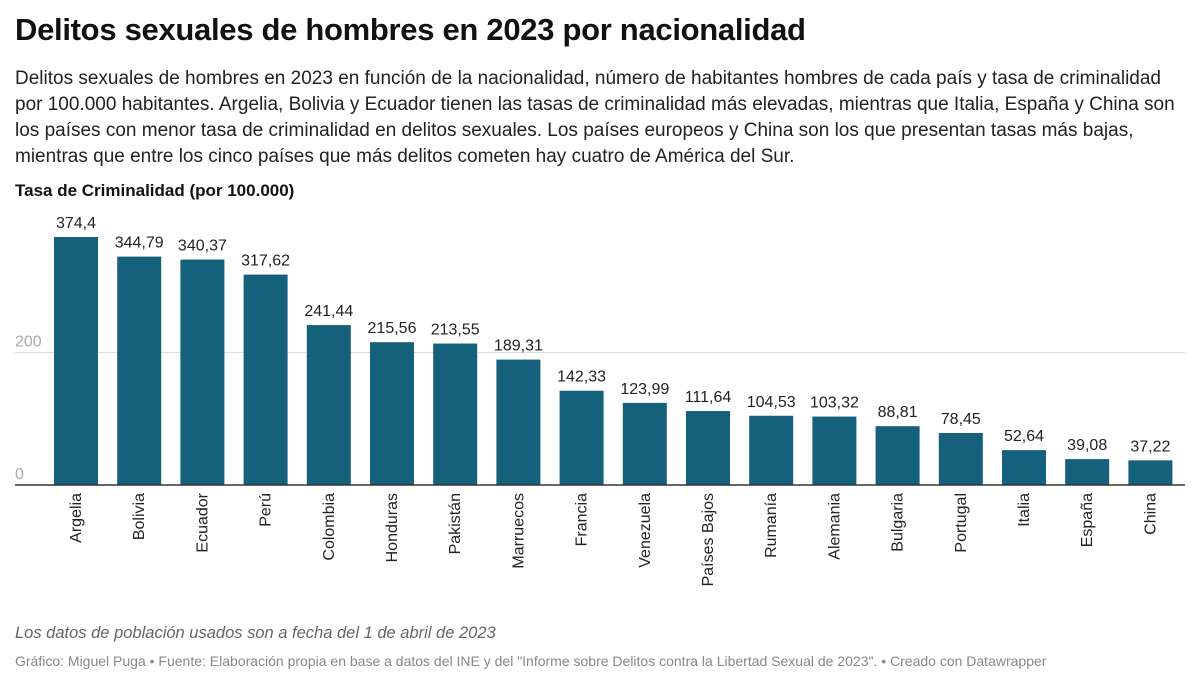 The width and height of the screenshot is (1199, 686). I want to click on category-label: China, so click(1150, 514).